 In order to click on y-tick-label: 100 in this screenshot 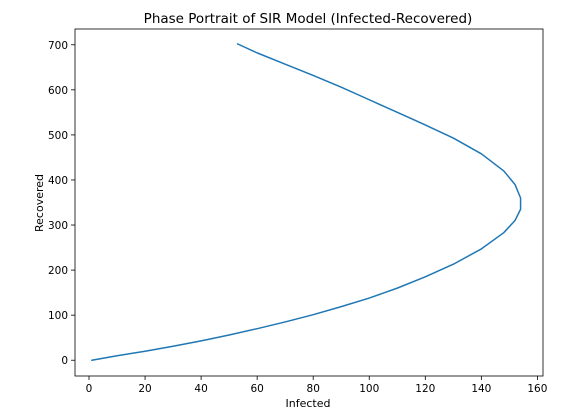, I will do `click(58, 316)`.